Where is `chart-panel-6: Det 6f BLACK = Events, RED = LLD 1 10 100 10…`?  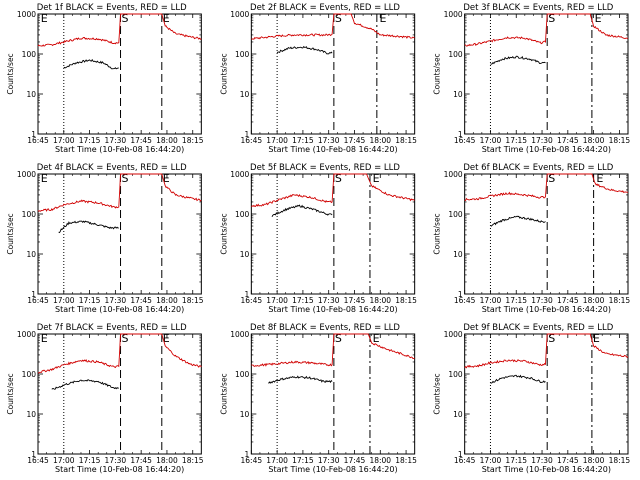 chart-panel-6: Det 6f BLACK = Events, RED = LLD 1 10 100 10… is located at coordinates (532, 238).